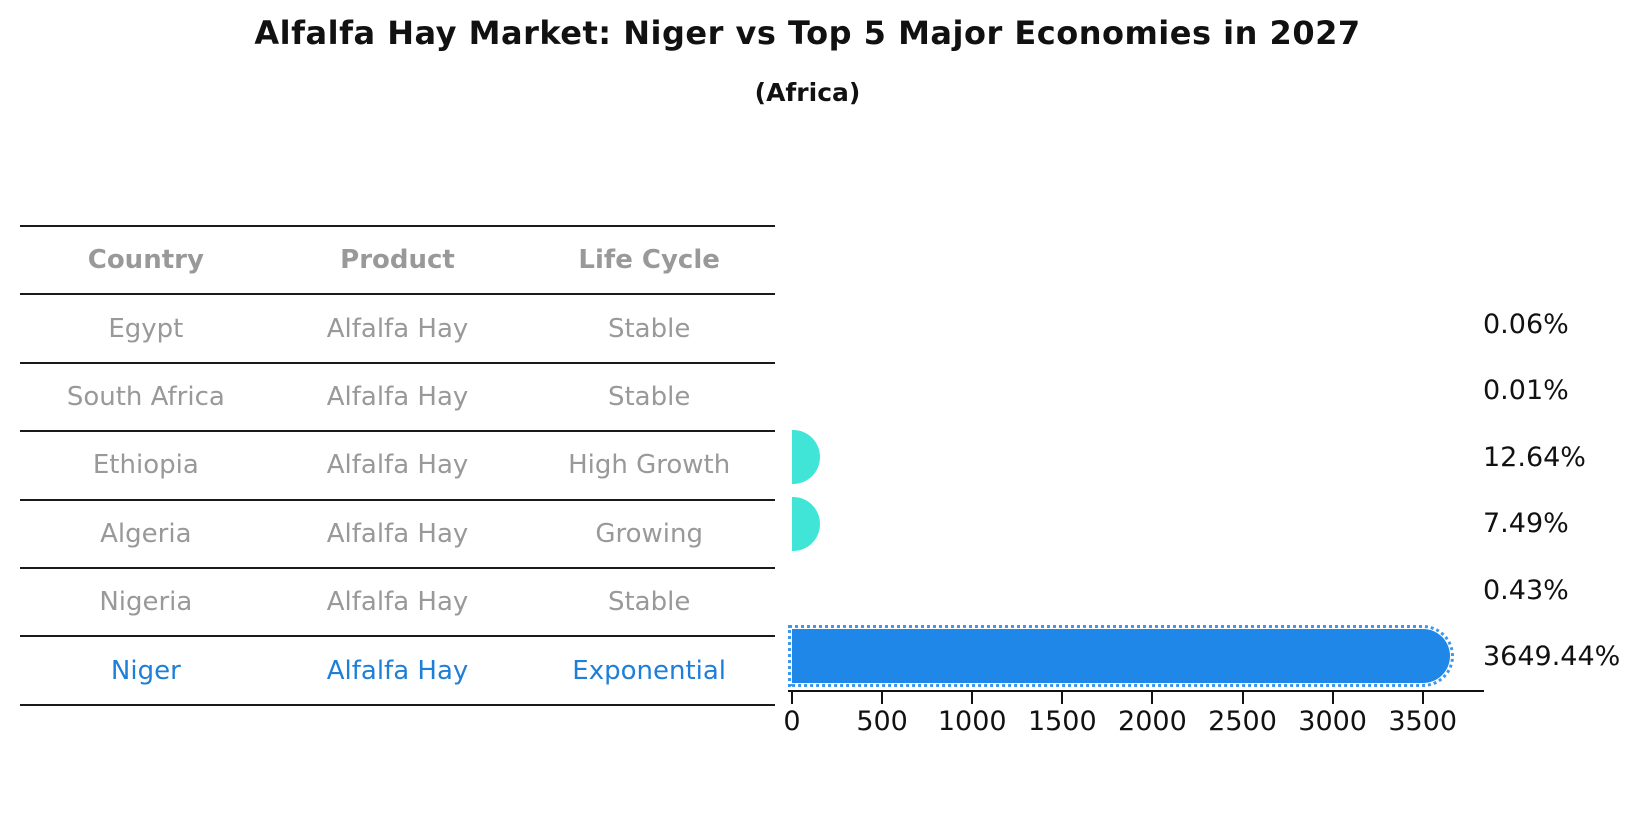 The image size is (1639, 823). What do you see at coordinates (1242, 721) in the screenshot?
I see `x-tick-label: 2500` at bounding box center [1242, 721].